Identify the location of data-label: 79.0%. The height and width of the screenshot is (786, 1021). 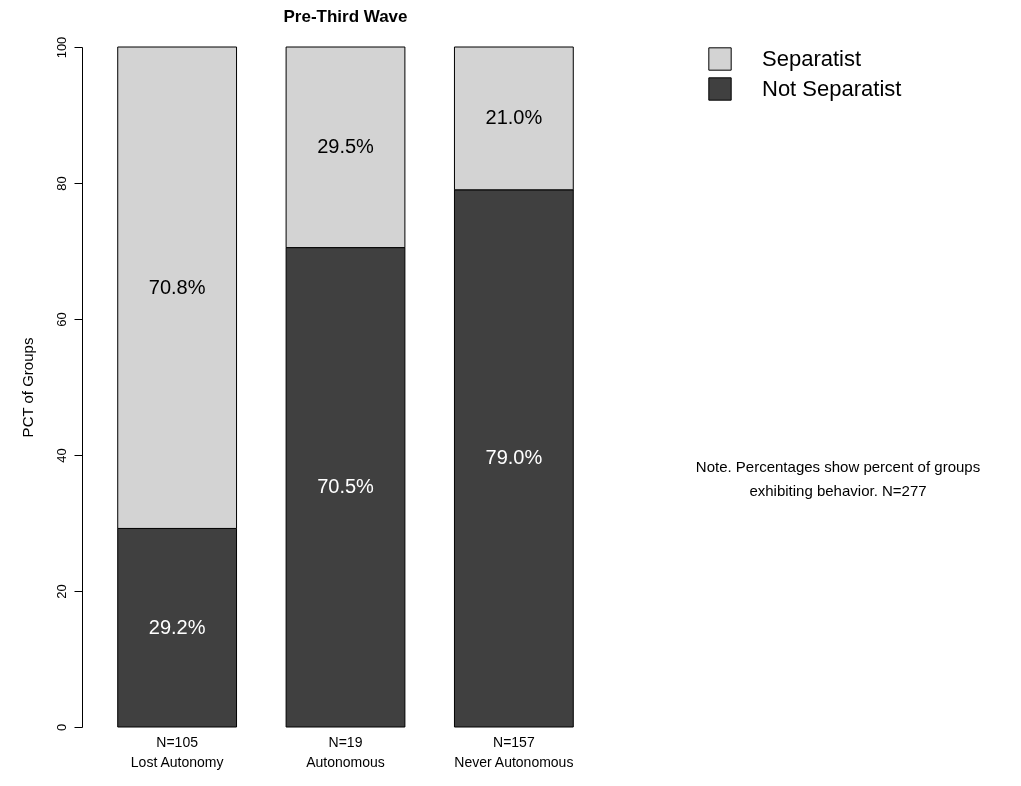
(514, 457).